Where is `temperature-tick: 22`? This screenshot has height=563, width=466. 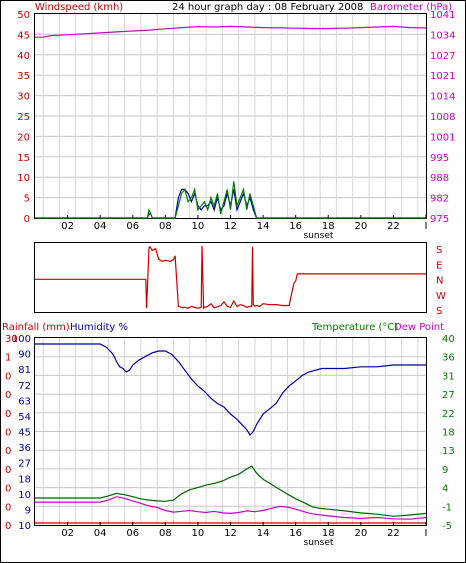 temperature-tick: 22 is located at coordinates (448, 414).